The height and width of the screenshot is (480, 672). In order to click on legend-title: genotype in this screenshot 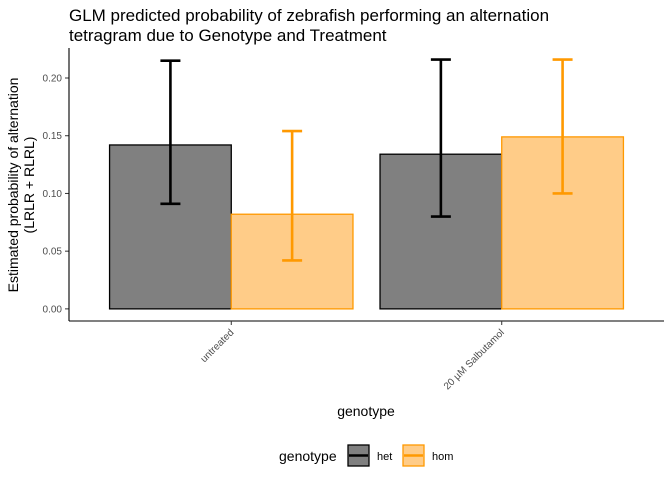, I will do `click(308, 456)`.